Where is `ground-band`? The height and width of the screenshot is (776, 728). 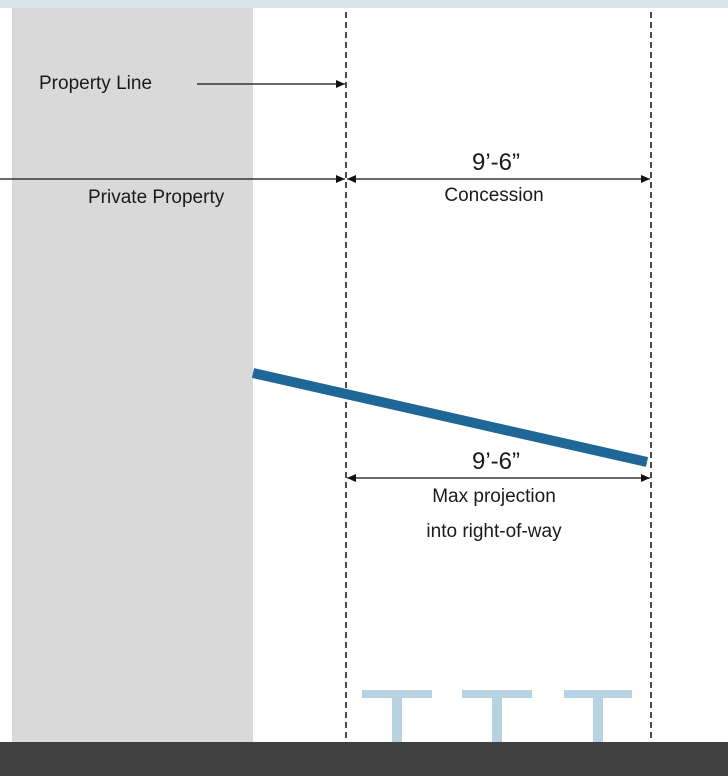
ground-band is located at coordinates (364, 759).